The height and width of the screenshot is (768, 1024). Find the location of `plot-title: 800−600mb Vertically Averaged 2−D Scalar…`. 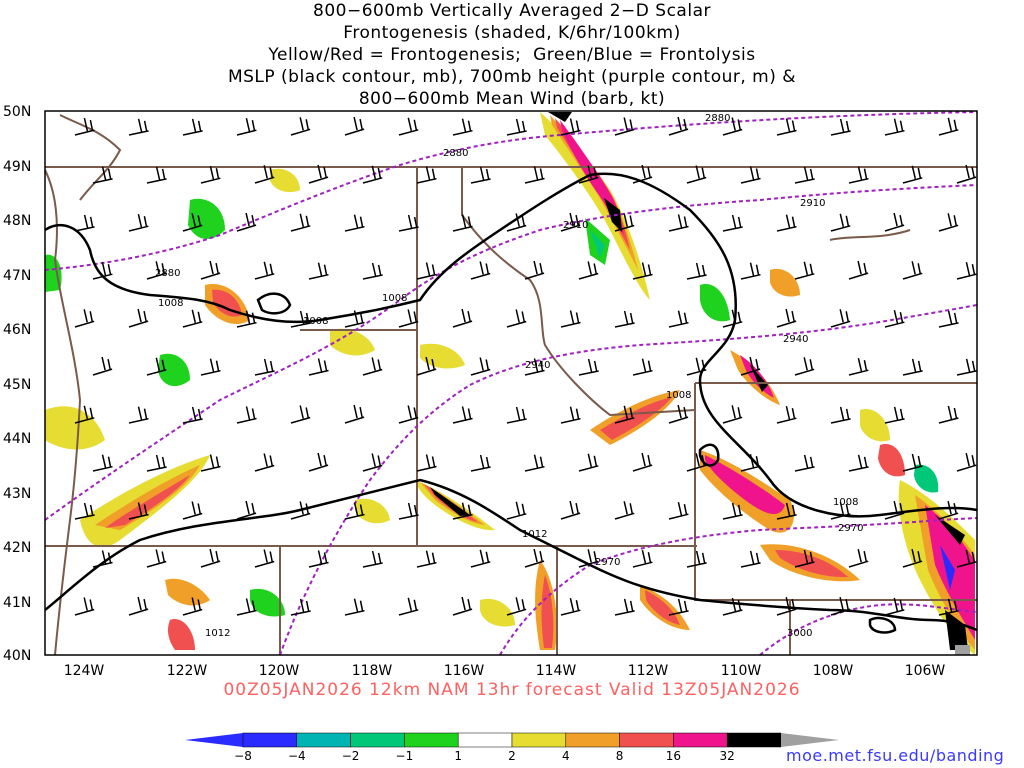

plot-title: 800−600mb Vertically Averaged 2−D Scalar… is located at coordinates (512, 55).